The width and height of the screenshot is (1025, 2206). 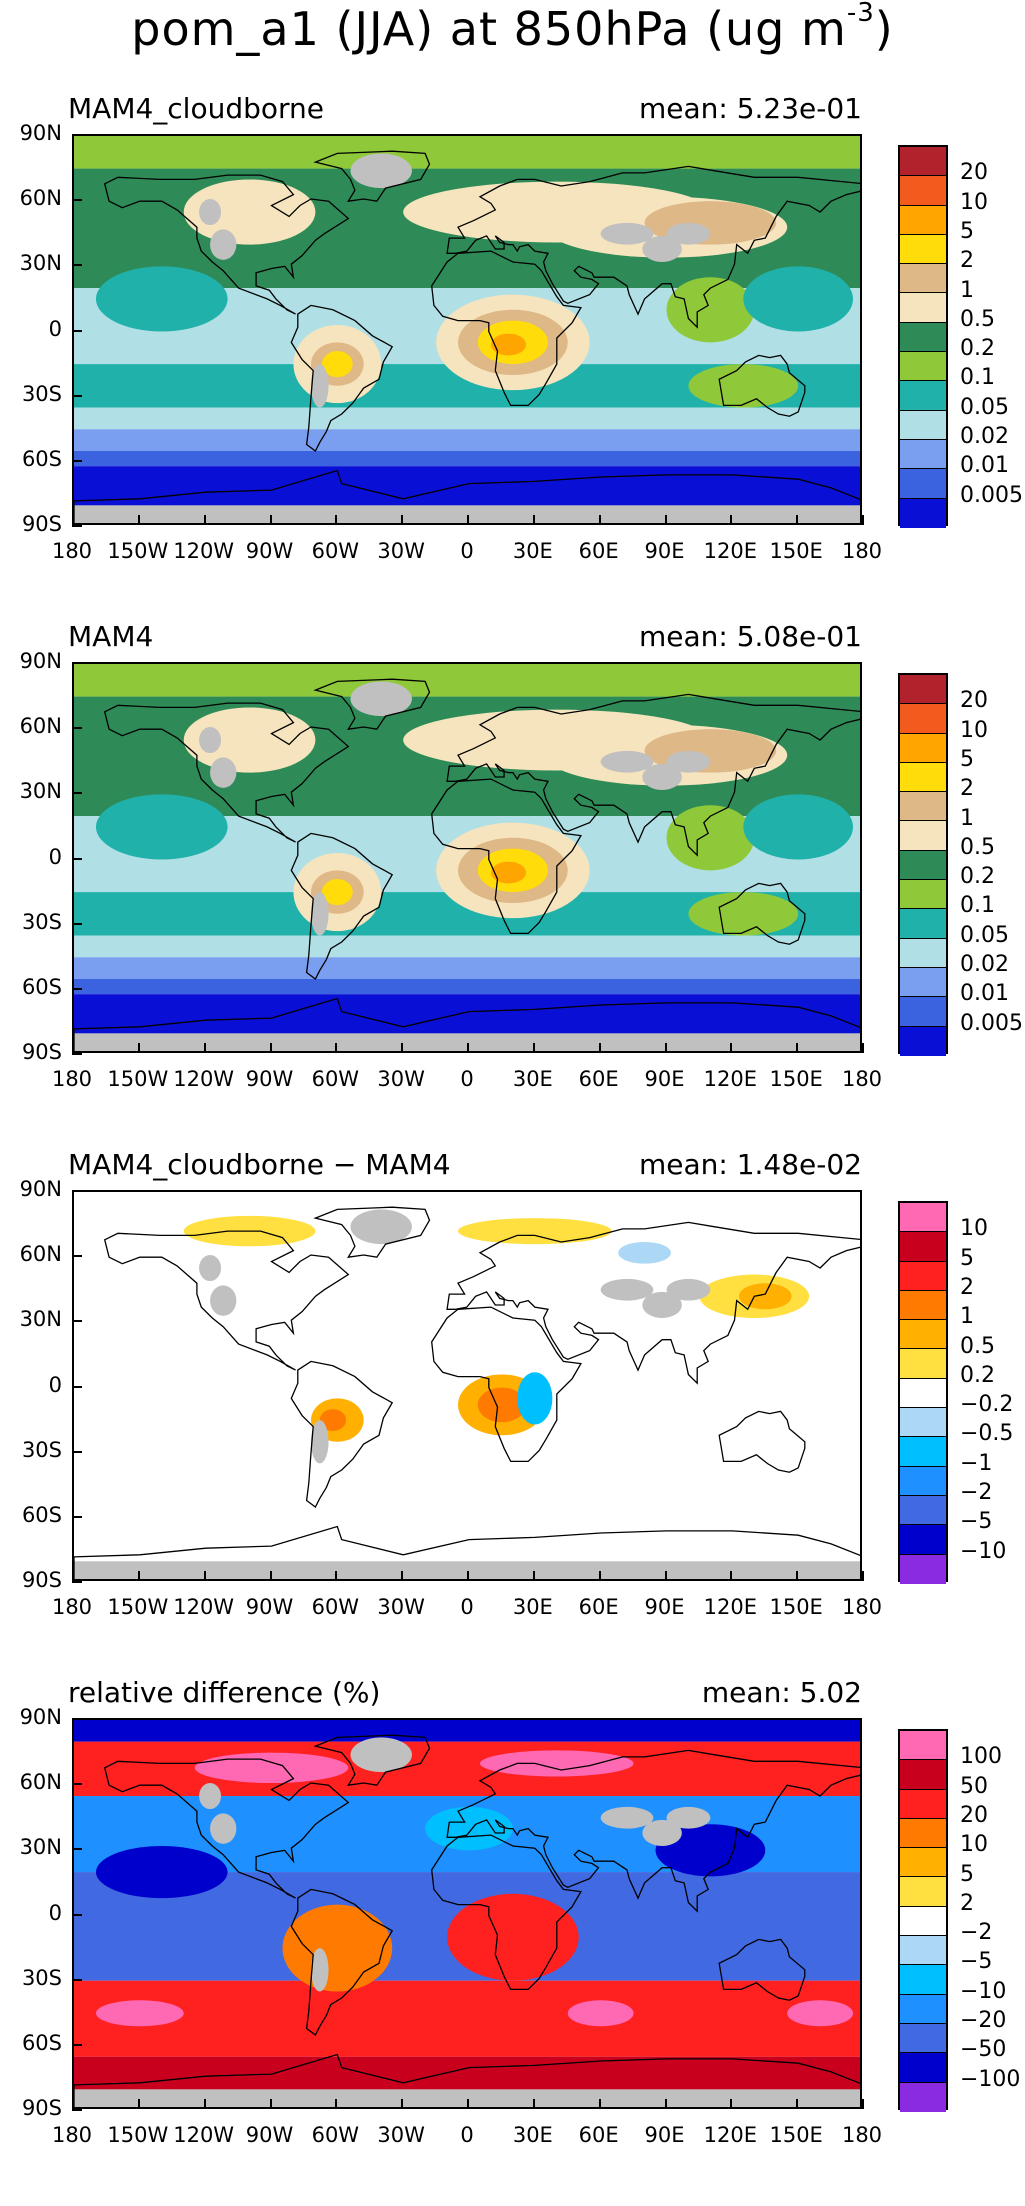 I want to click on lat-tick-label: 90N, so click(x=40, y=1189).